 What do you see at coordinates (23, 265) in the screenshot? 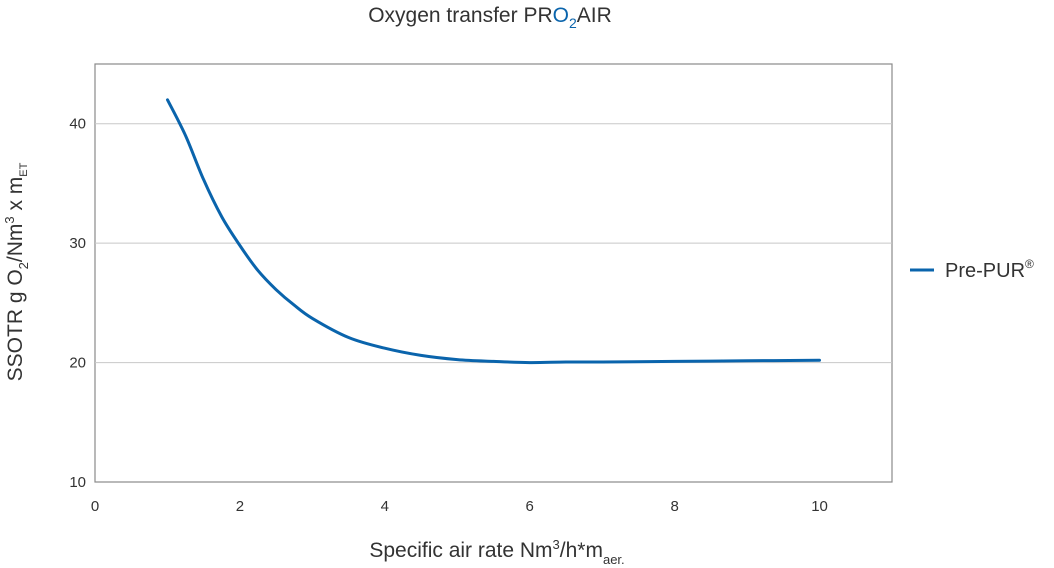
I see `y-axis-label-sub1: 2` at bounding box center [23, 265].